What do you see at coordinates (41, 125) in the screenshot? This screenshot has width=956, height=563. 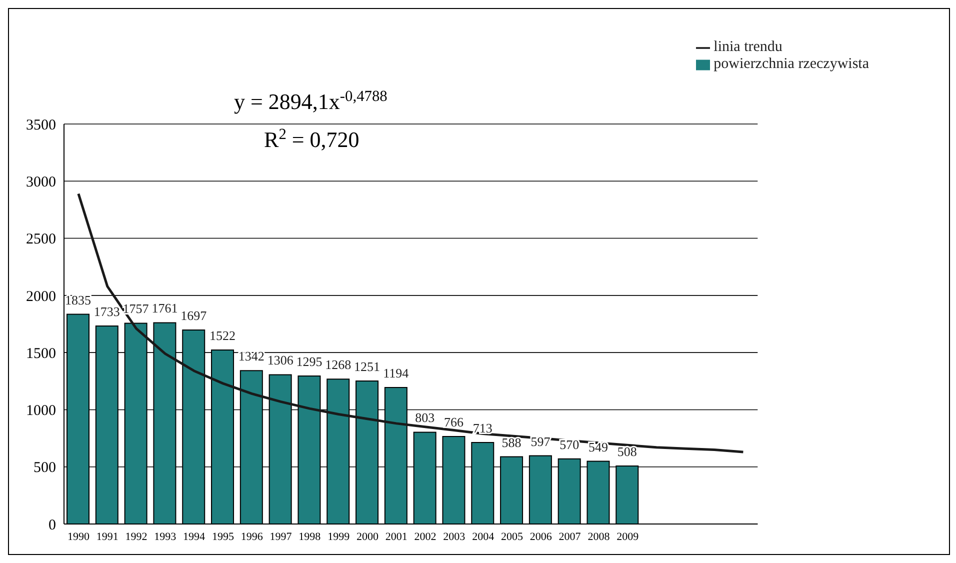 I see `y-tick-label: 3500` at bounding box center [41, 125].